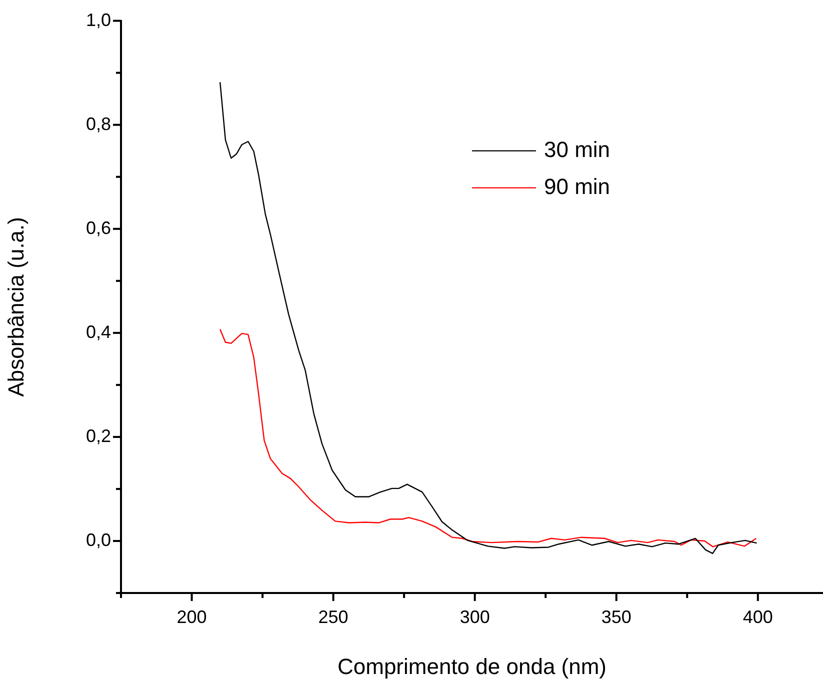  Describe the element at coordinates (98, 540) in the screenshot. I see `y-tick-label: 0,0` at that location.